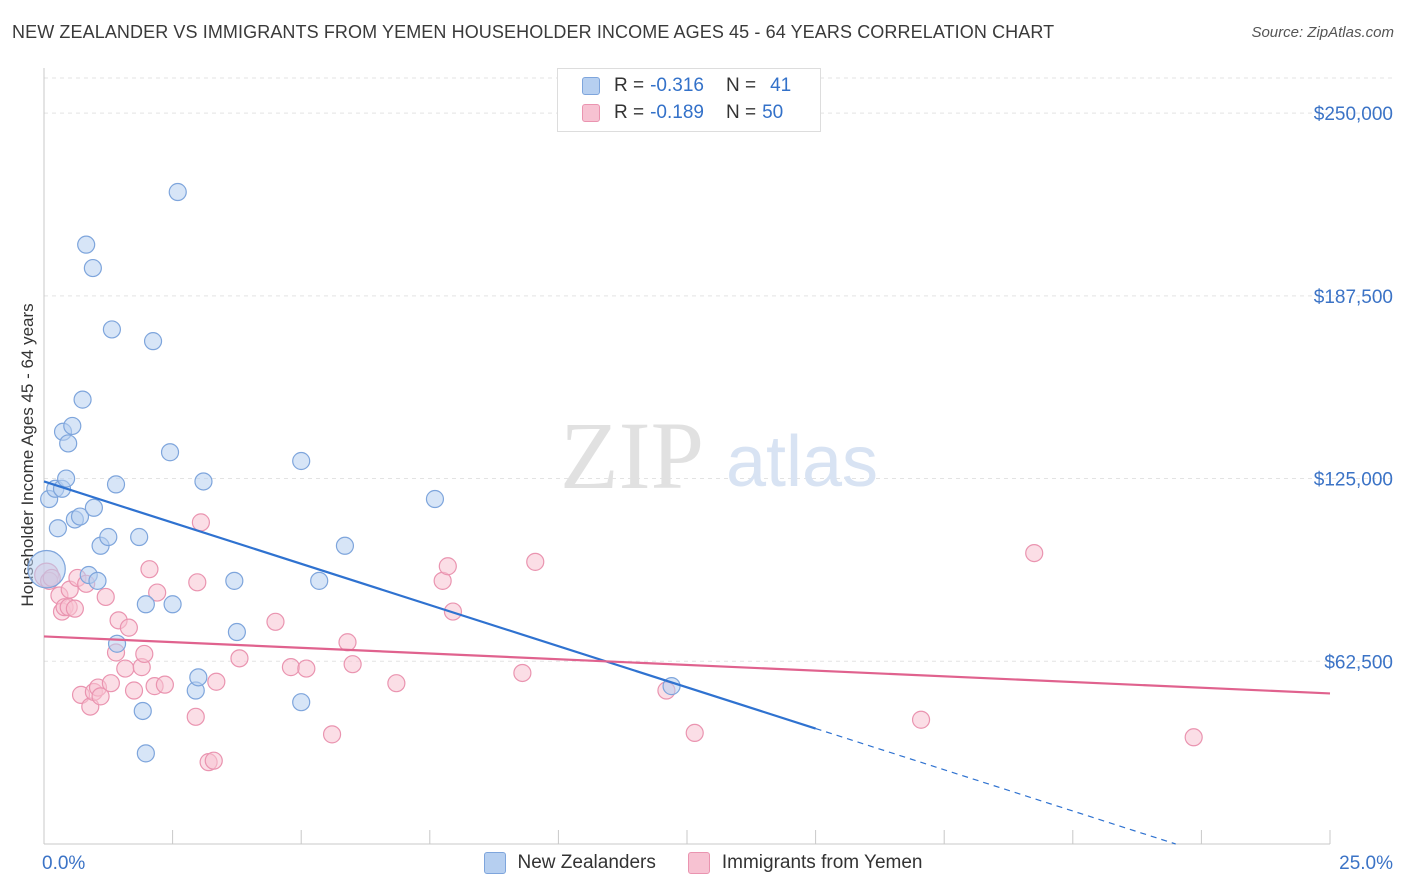  Describe the element at coordinates (719, 455) in the screenshot. I see `watermark: ZIP atlas` at that location.